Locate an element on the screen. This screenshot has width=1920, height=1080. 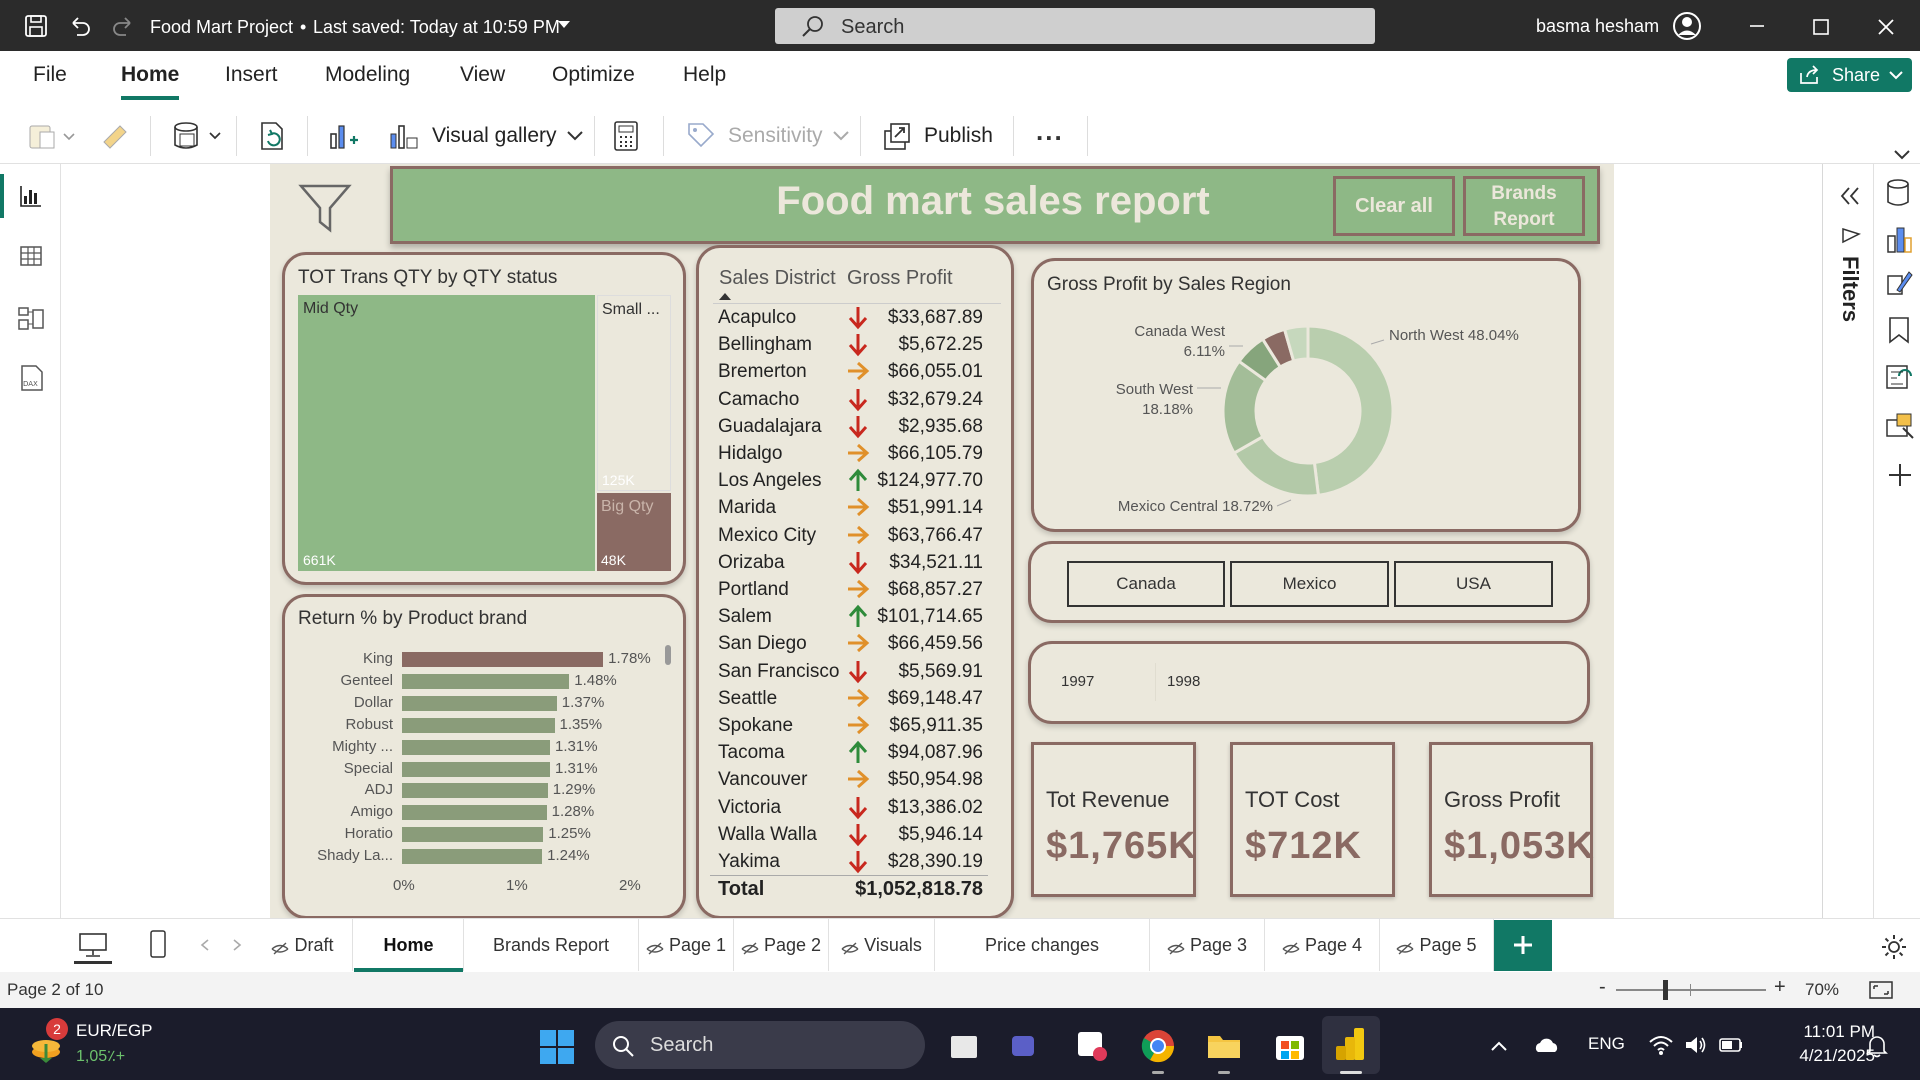
add-page-button is located at coordinates (1523, 945).